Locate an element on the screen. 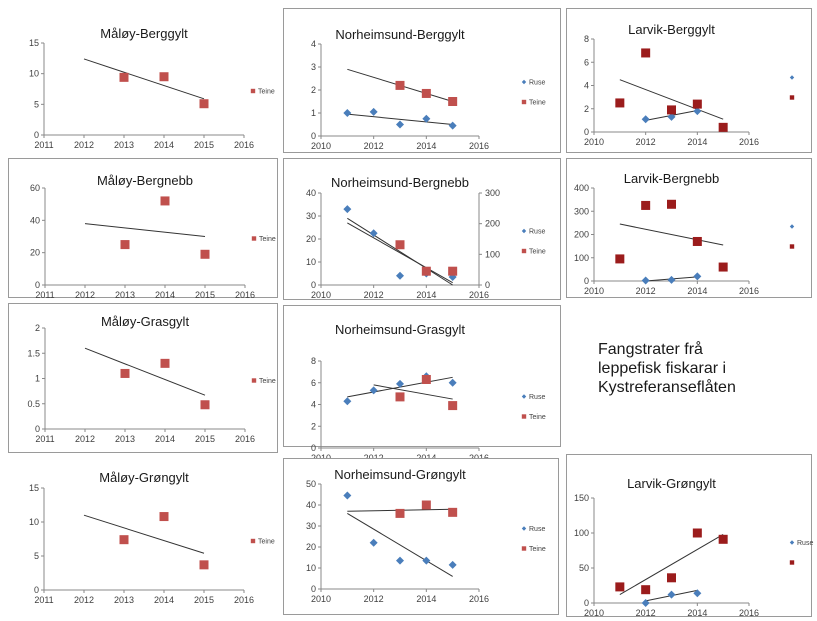 The width and height of the screenshot is (817, 621). y-tick-label: 5 is located at coordinates (36, 104).